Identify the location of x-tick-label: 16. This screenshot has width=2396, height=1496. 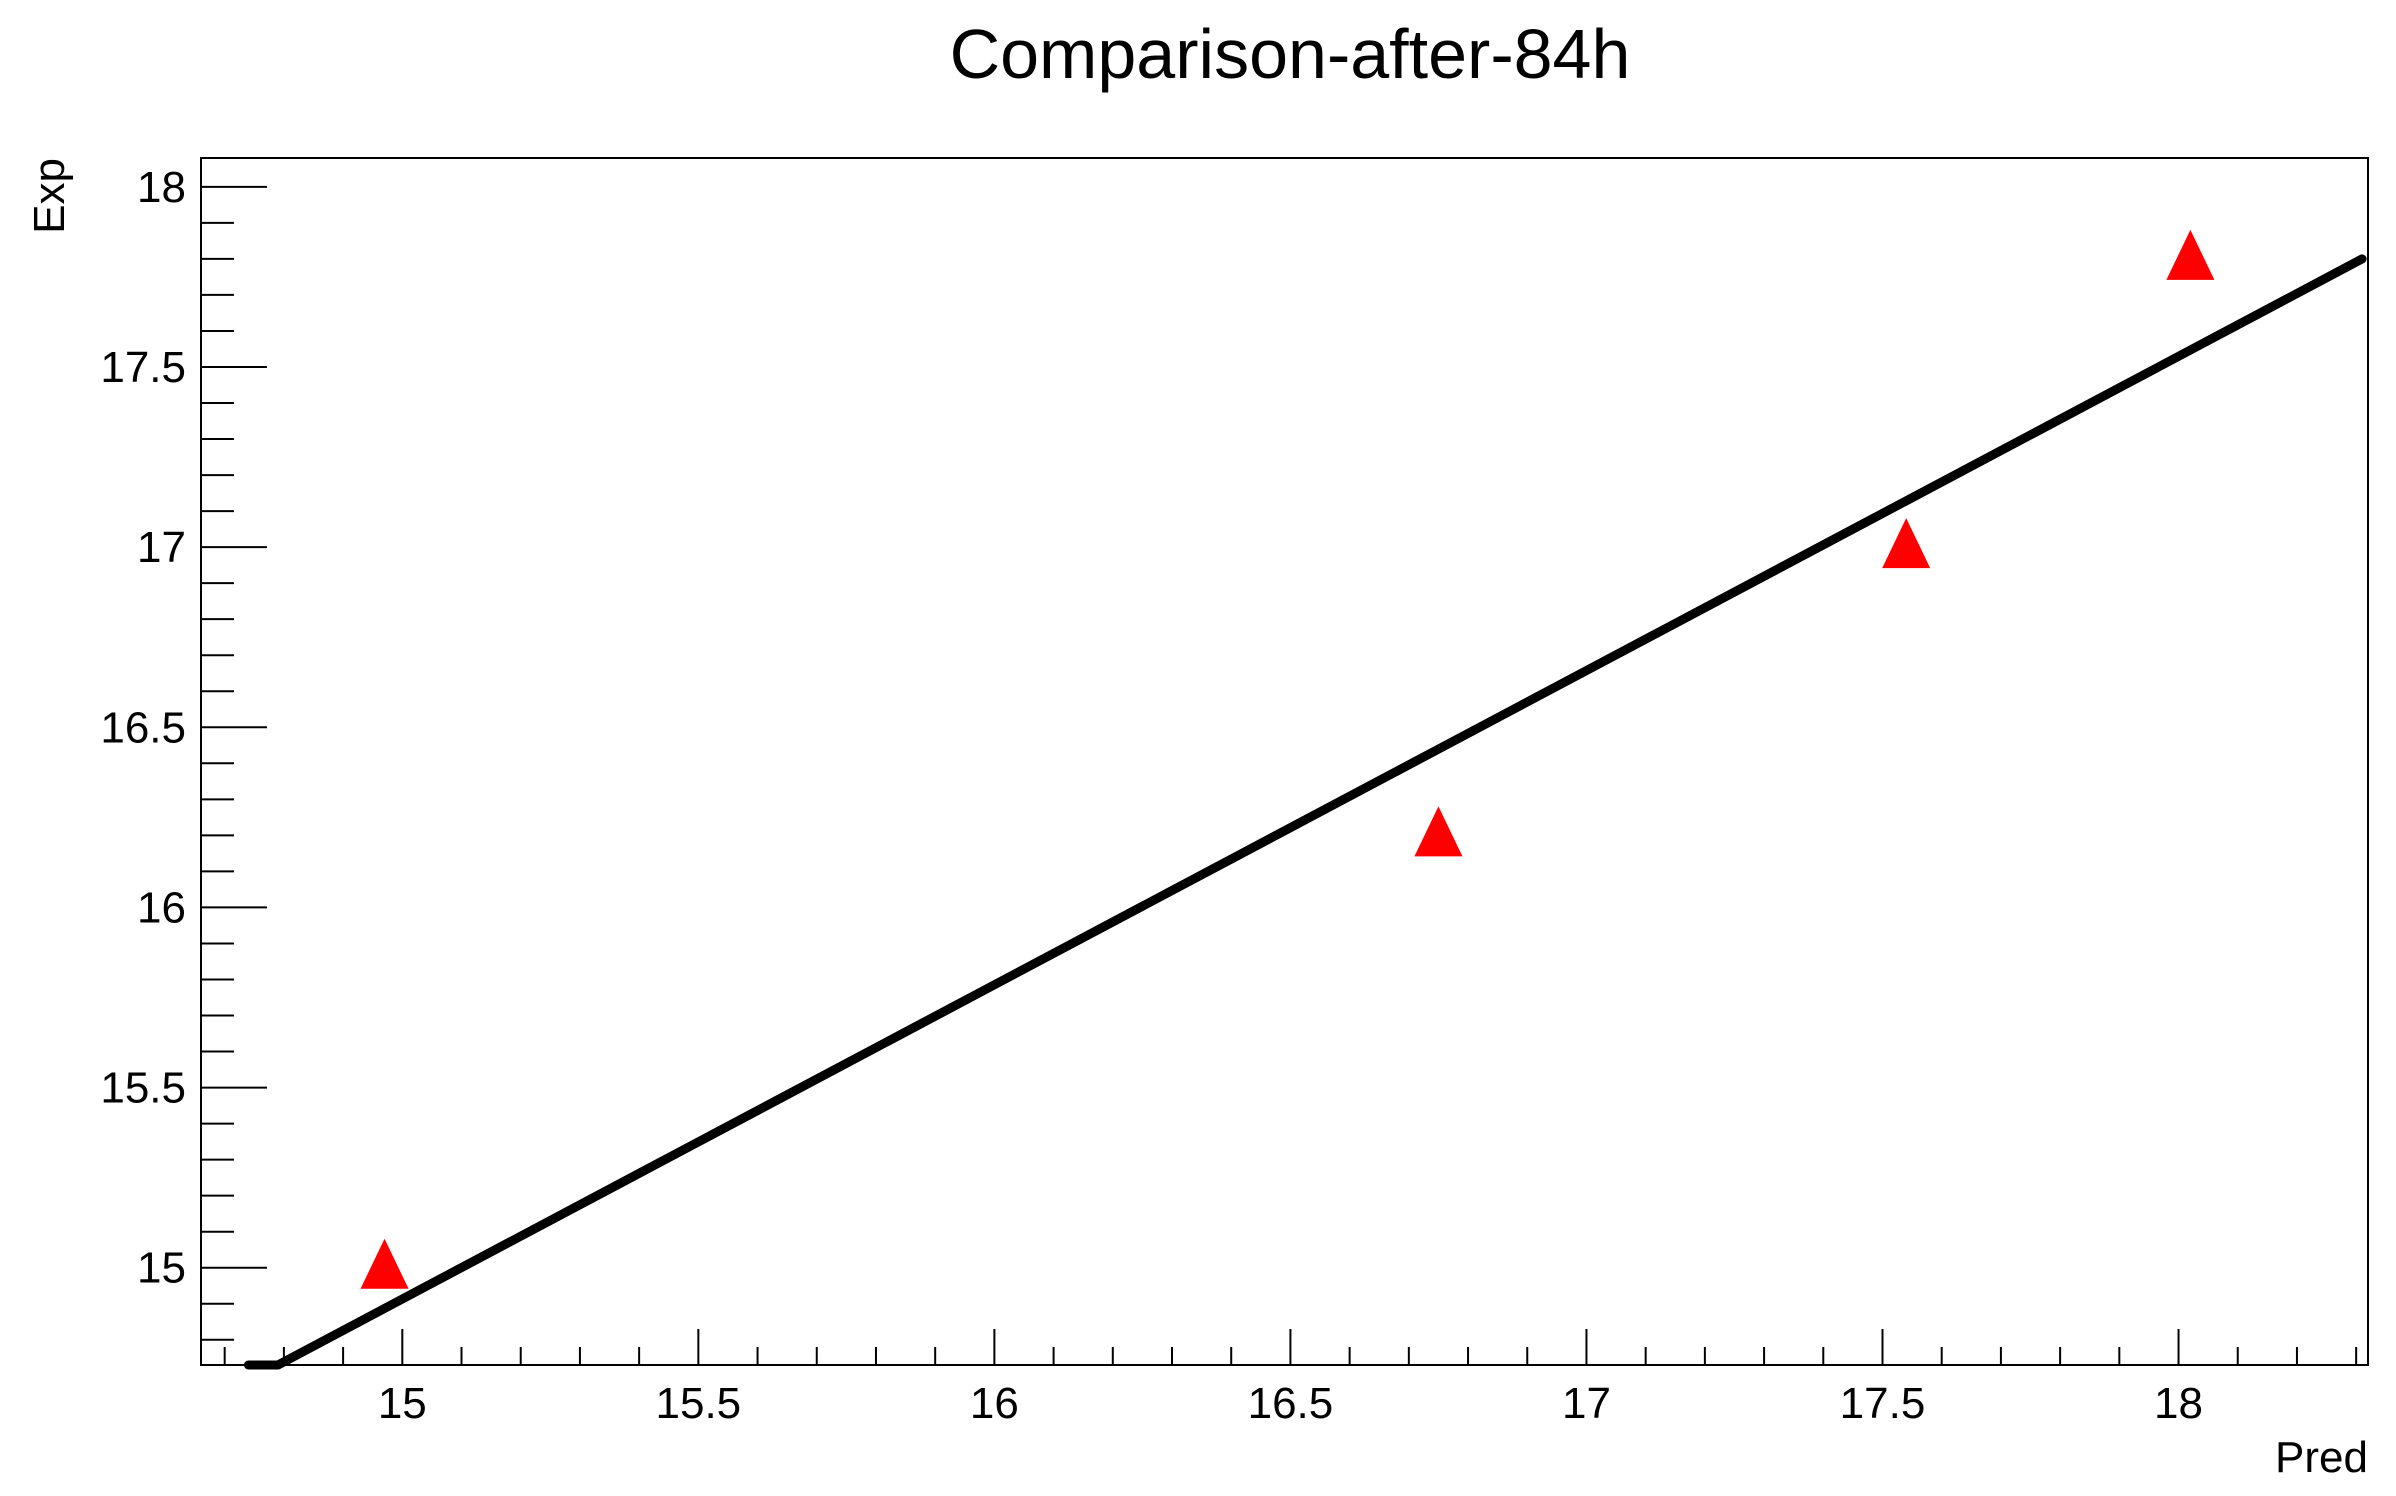
(994, 1403).